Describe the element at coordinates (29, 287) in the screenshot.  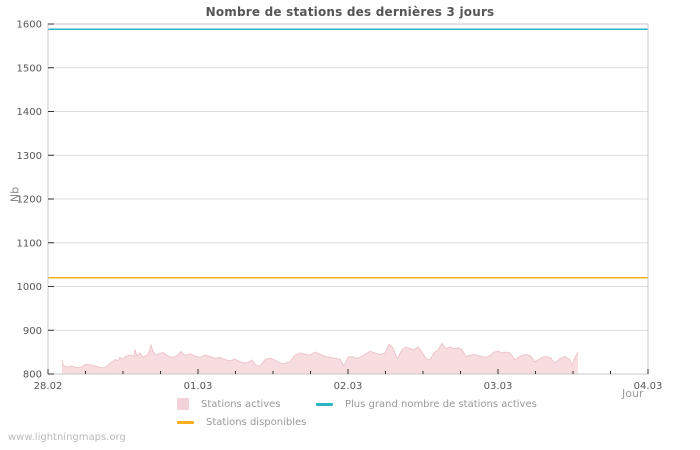
I see `y-tick-label: 1000` at that location.